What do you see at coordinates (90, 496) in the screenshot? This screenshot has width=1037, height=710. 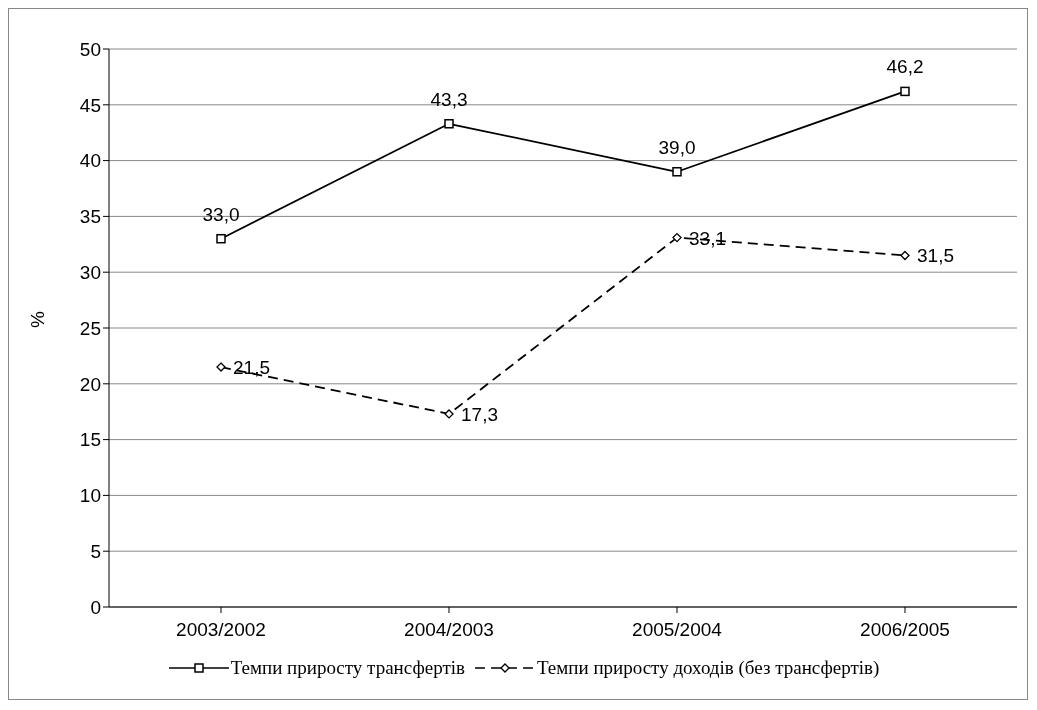 I see `y-tick-label: 10` at bounding box center [90, 496].